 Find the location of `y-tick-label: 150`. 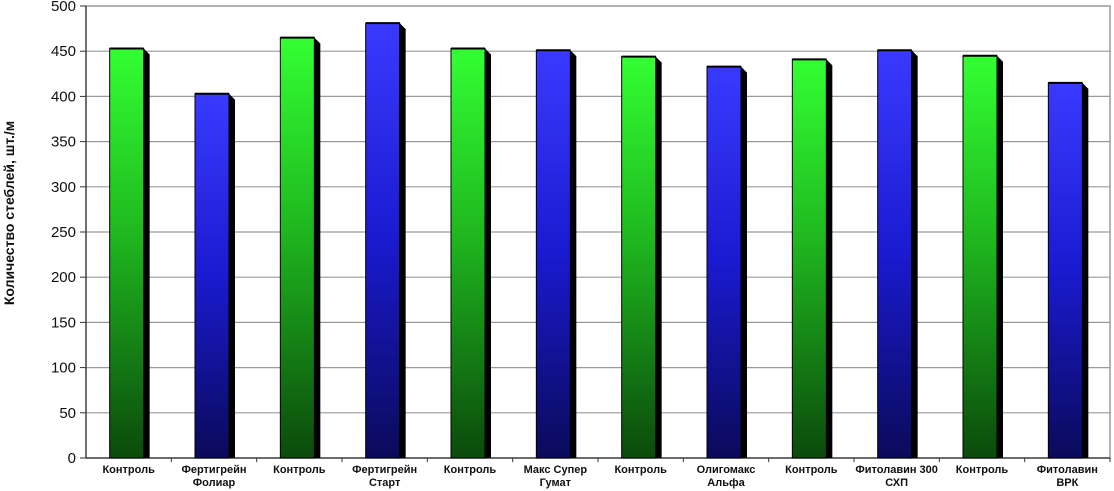

y-tick-label: 150 is located at coordinates (63, 322).